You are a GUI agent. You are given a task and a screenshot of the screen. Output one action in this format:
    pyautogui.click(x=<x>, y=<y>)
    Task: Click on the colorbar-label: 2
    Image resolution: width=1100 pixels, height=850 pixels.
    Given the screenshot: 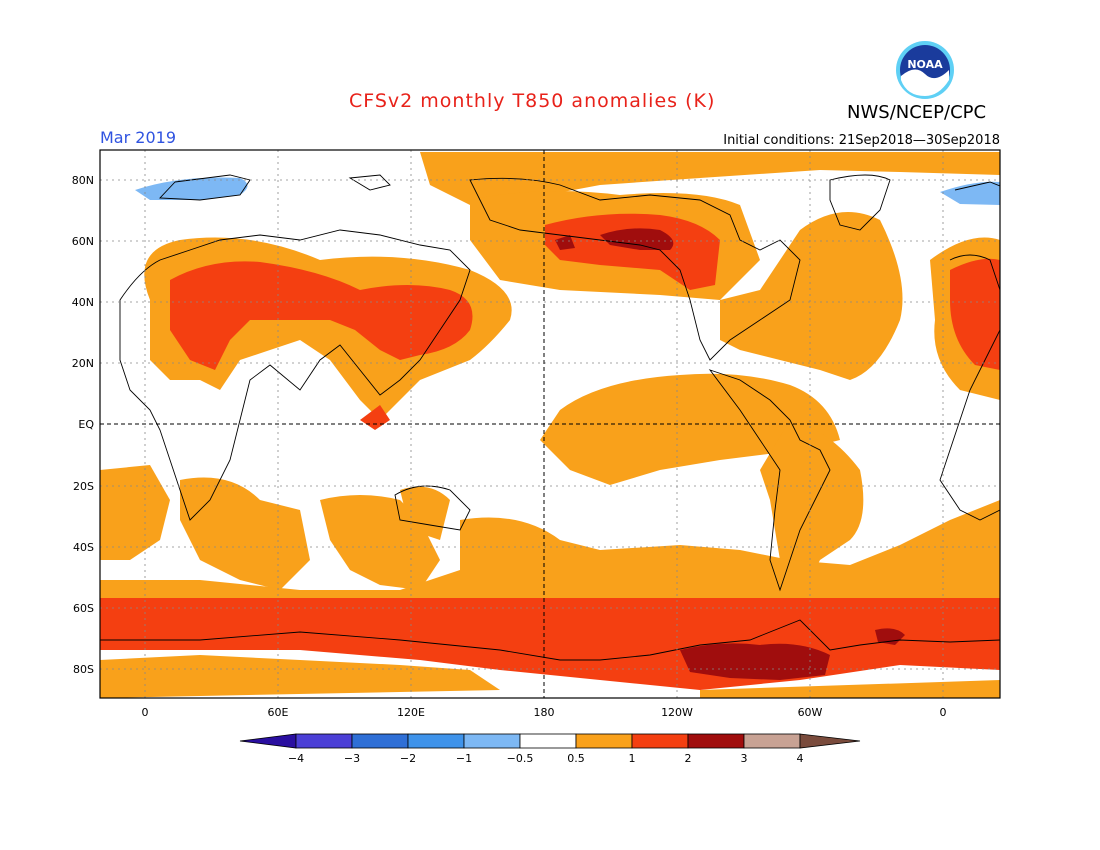 What is the action you would take?
    pyautogui.click(x=688, y=758)
    